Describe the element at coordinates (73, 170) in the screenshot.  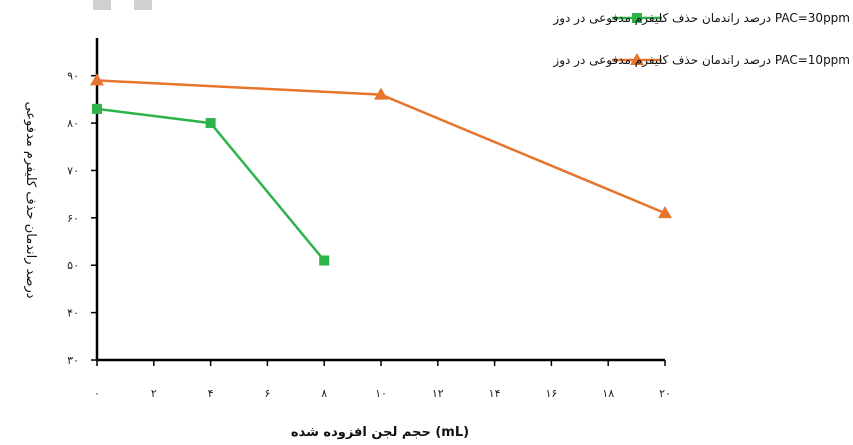
I see `y-tick-label: ۷۰` at that location.